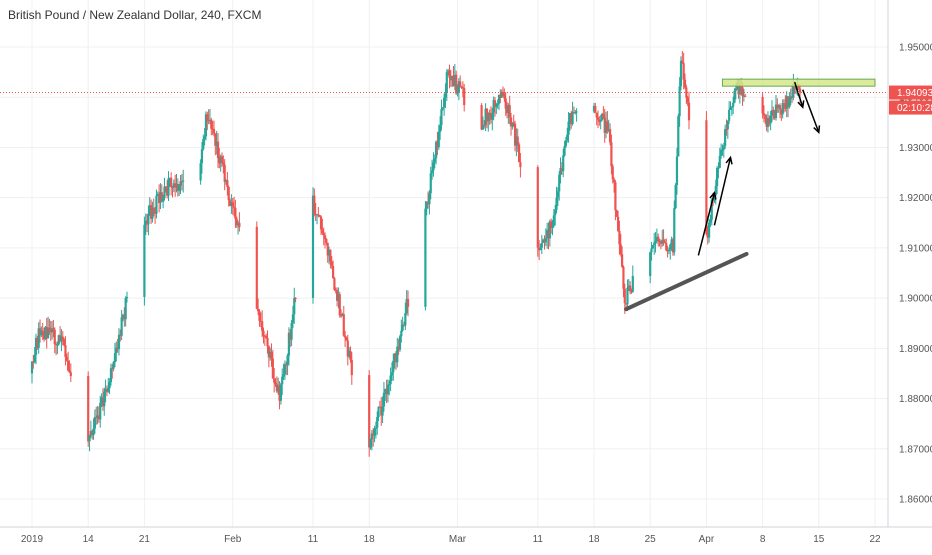  What do you see at coordinates (801, 104) in the screenshot?
I see `arrow-head` at bounding box center [801, 104].